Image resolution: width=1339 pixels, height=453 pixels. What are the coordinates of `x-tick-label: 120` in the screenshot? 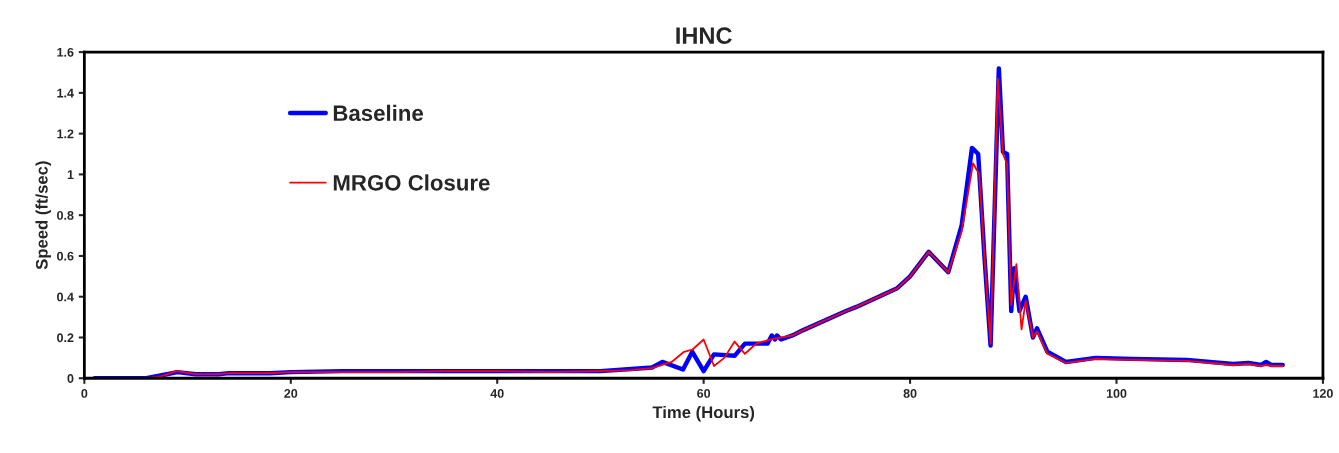 It's located at (1323, 393).